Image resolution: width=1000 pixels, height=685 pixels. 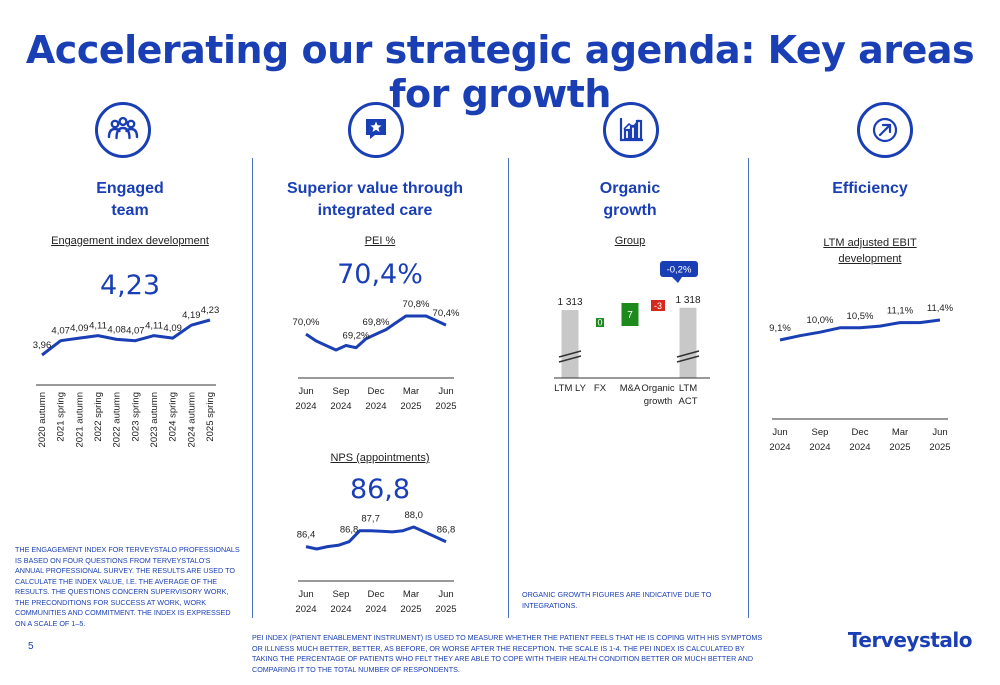 I want to click on terveystalo-logo: Terveystalo, so click(x=910, y=640).